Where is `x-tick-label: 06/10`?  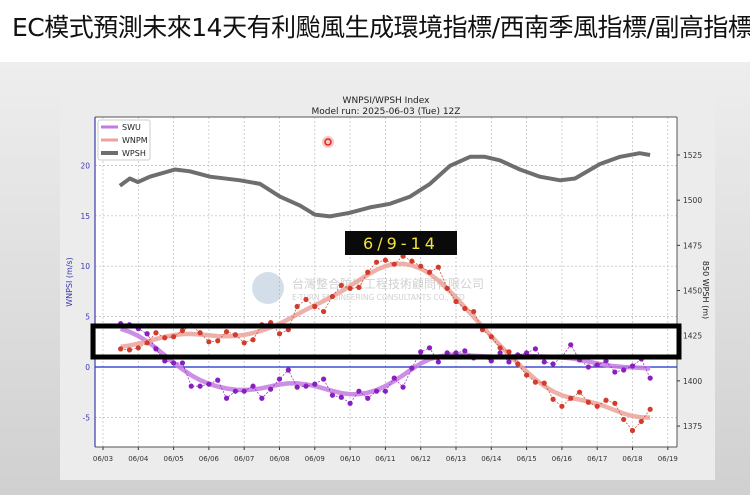 x-tick-label: 06/10 is located at coordinates (350, 459).